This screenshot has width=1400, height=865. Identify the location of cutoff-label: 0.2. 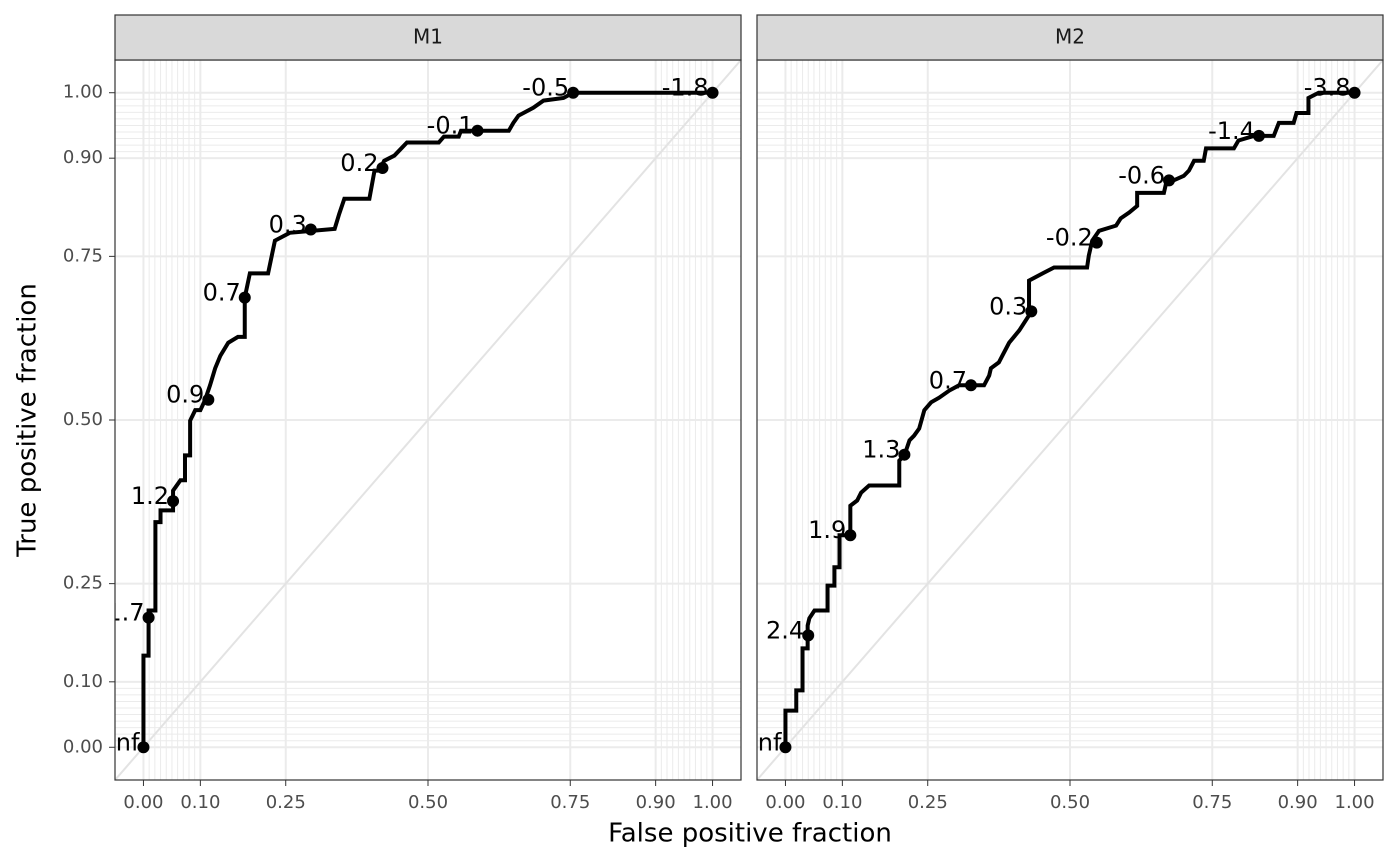
(359, 163).